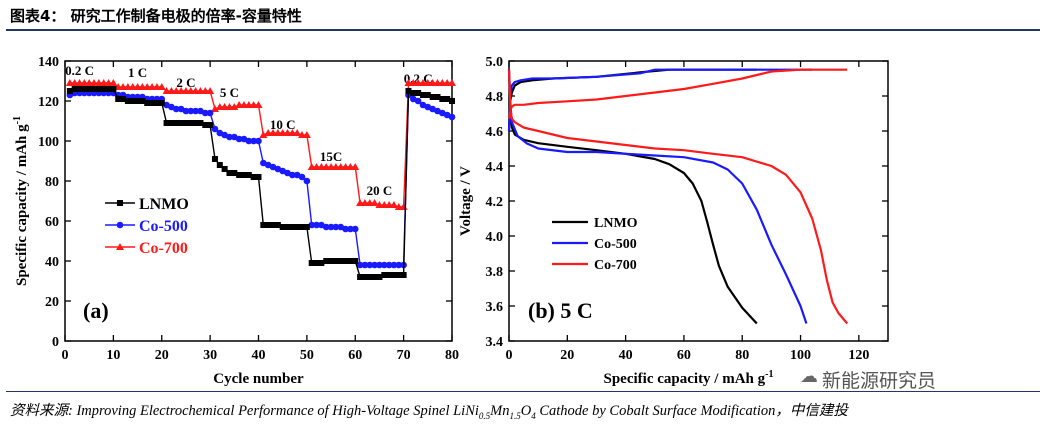  What do you see at coordinates (283, 124) in the screenshot?
I see `rate-label: 10 C` at bounding box center [283, 124].